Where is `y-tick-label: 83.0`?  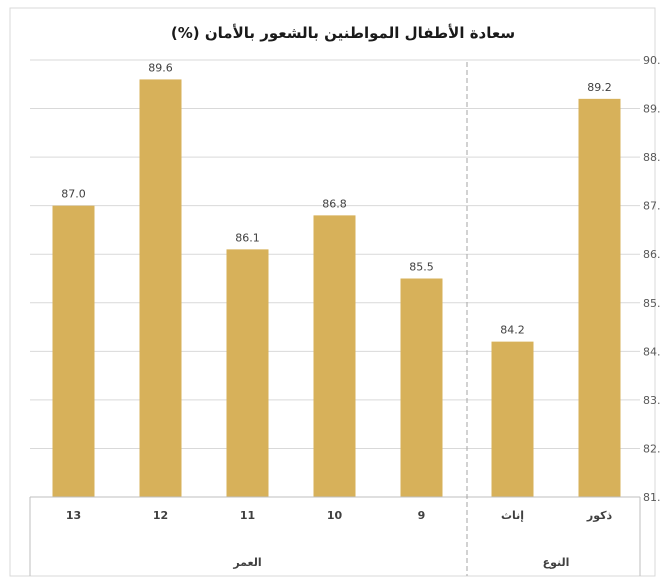
y-tick-label: 83.0 is located at coordinates (651, 400).